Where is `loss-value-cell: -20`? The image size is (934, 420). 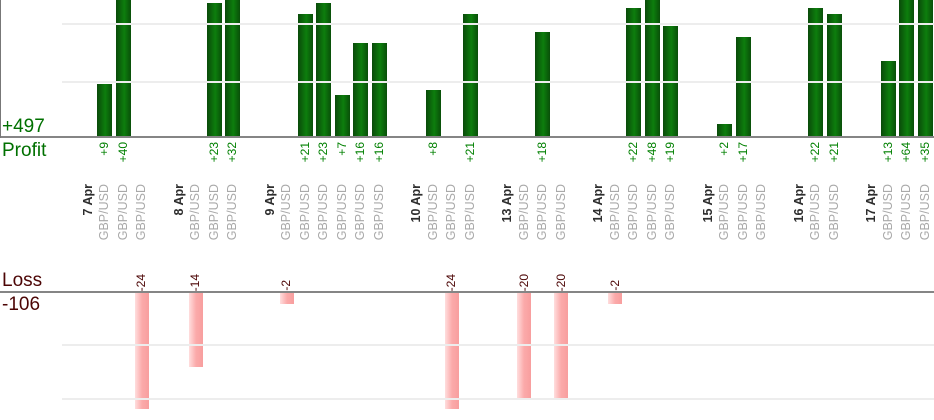 loss-value-cell: -20 is located at coordinates (524, 271).